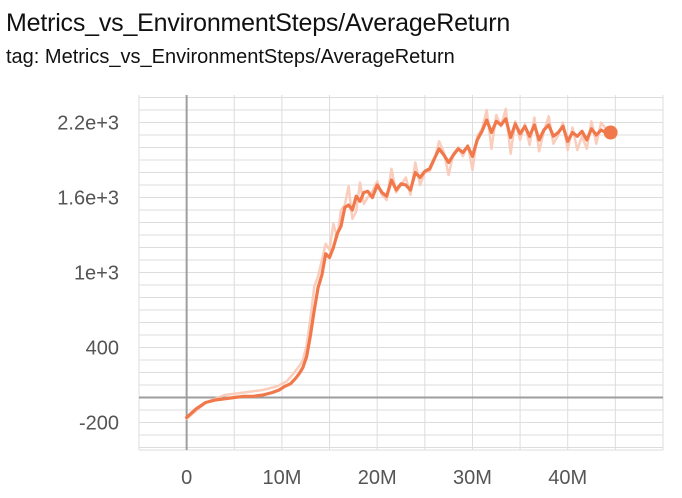 The image size is (682, 498). Describe the element at coordinates (96, 274) in the screenshot. I see `y-tick-label: 1e+3` at that location.